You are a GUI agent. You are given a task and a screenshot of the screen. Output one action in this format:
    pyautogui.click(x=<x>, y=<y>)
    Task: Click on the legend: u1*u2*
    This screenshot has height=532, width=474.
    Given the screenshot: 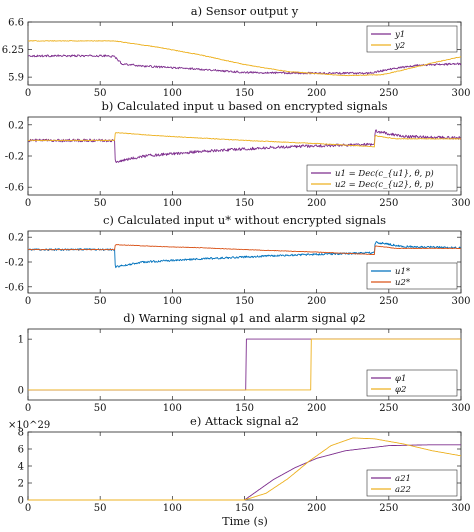 What is the action you would take?
    pyautogui.click(x=412, y=276)
    